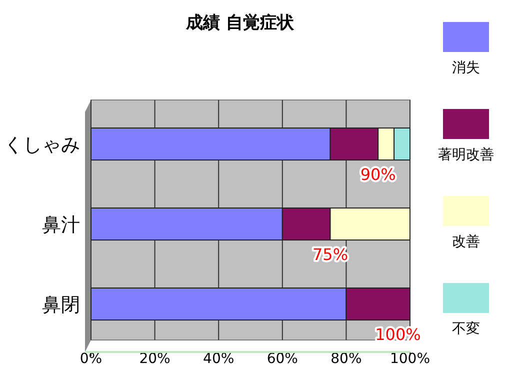 The width and height of the screenshot is (510, 378). What do you see at coordinates (466, 329) in the screenshot?
I see `legend-label: 不変` at bounding box center [466, 329].